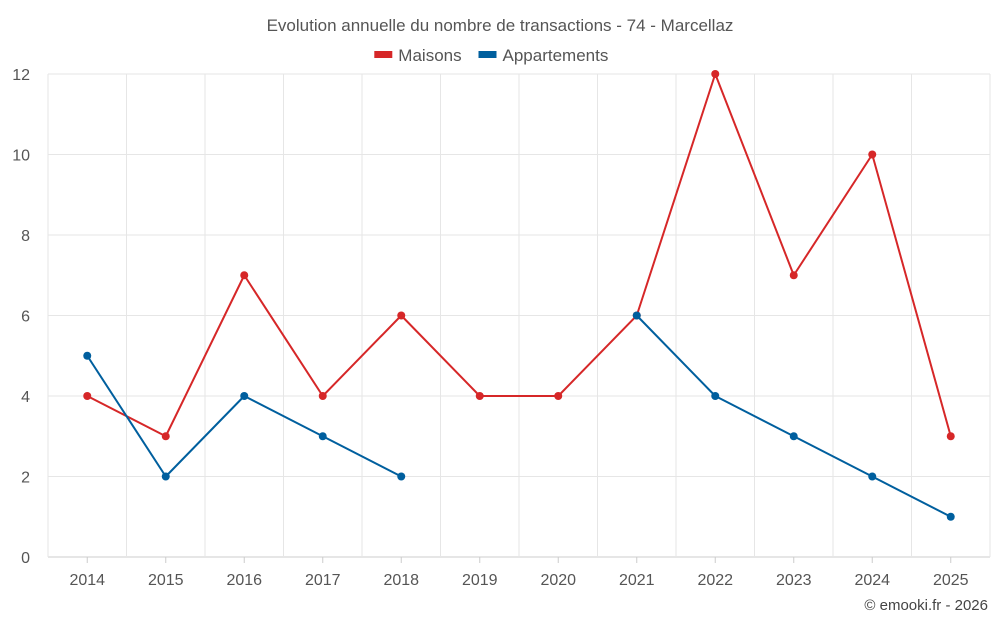 Image resolution: width=1000 pixels, height=625 pixels. I want to click on x-tick-label: 2022, so click(715, 580).